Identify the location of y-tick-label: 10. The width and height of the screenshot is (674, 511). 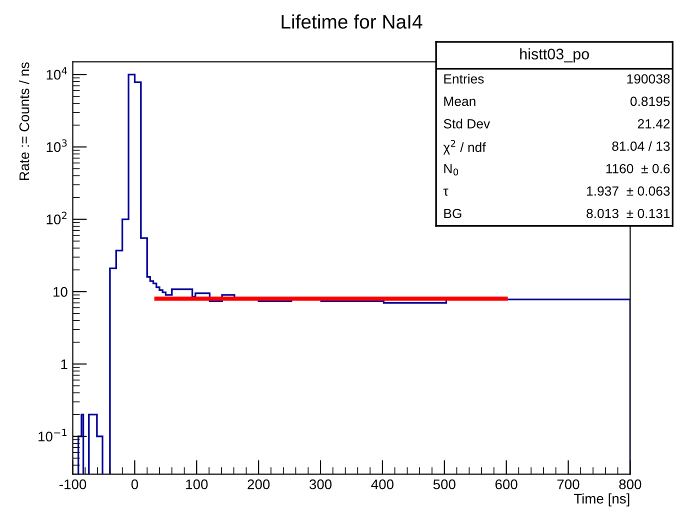
(61, 291).